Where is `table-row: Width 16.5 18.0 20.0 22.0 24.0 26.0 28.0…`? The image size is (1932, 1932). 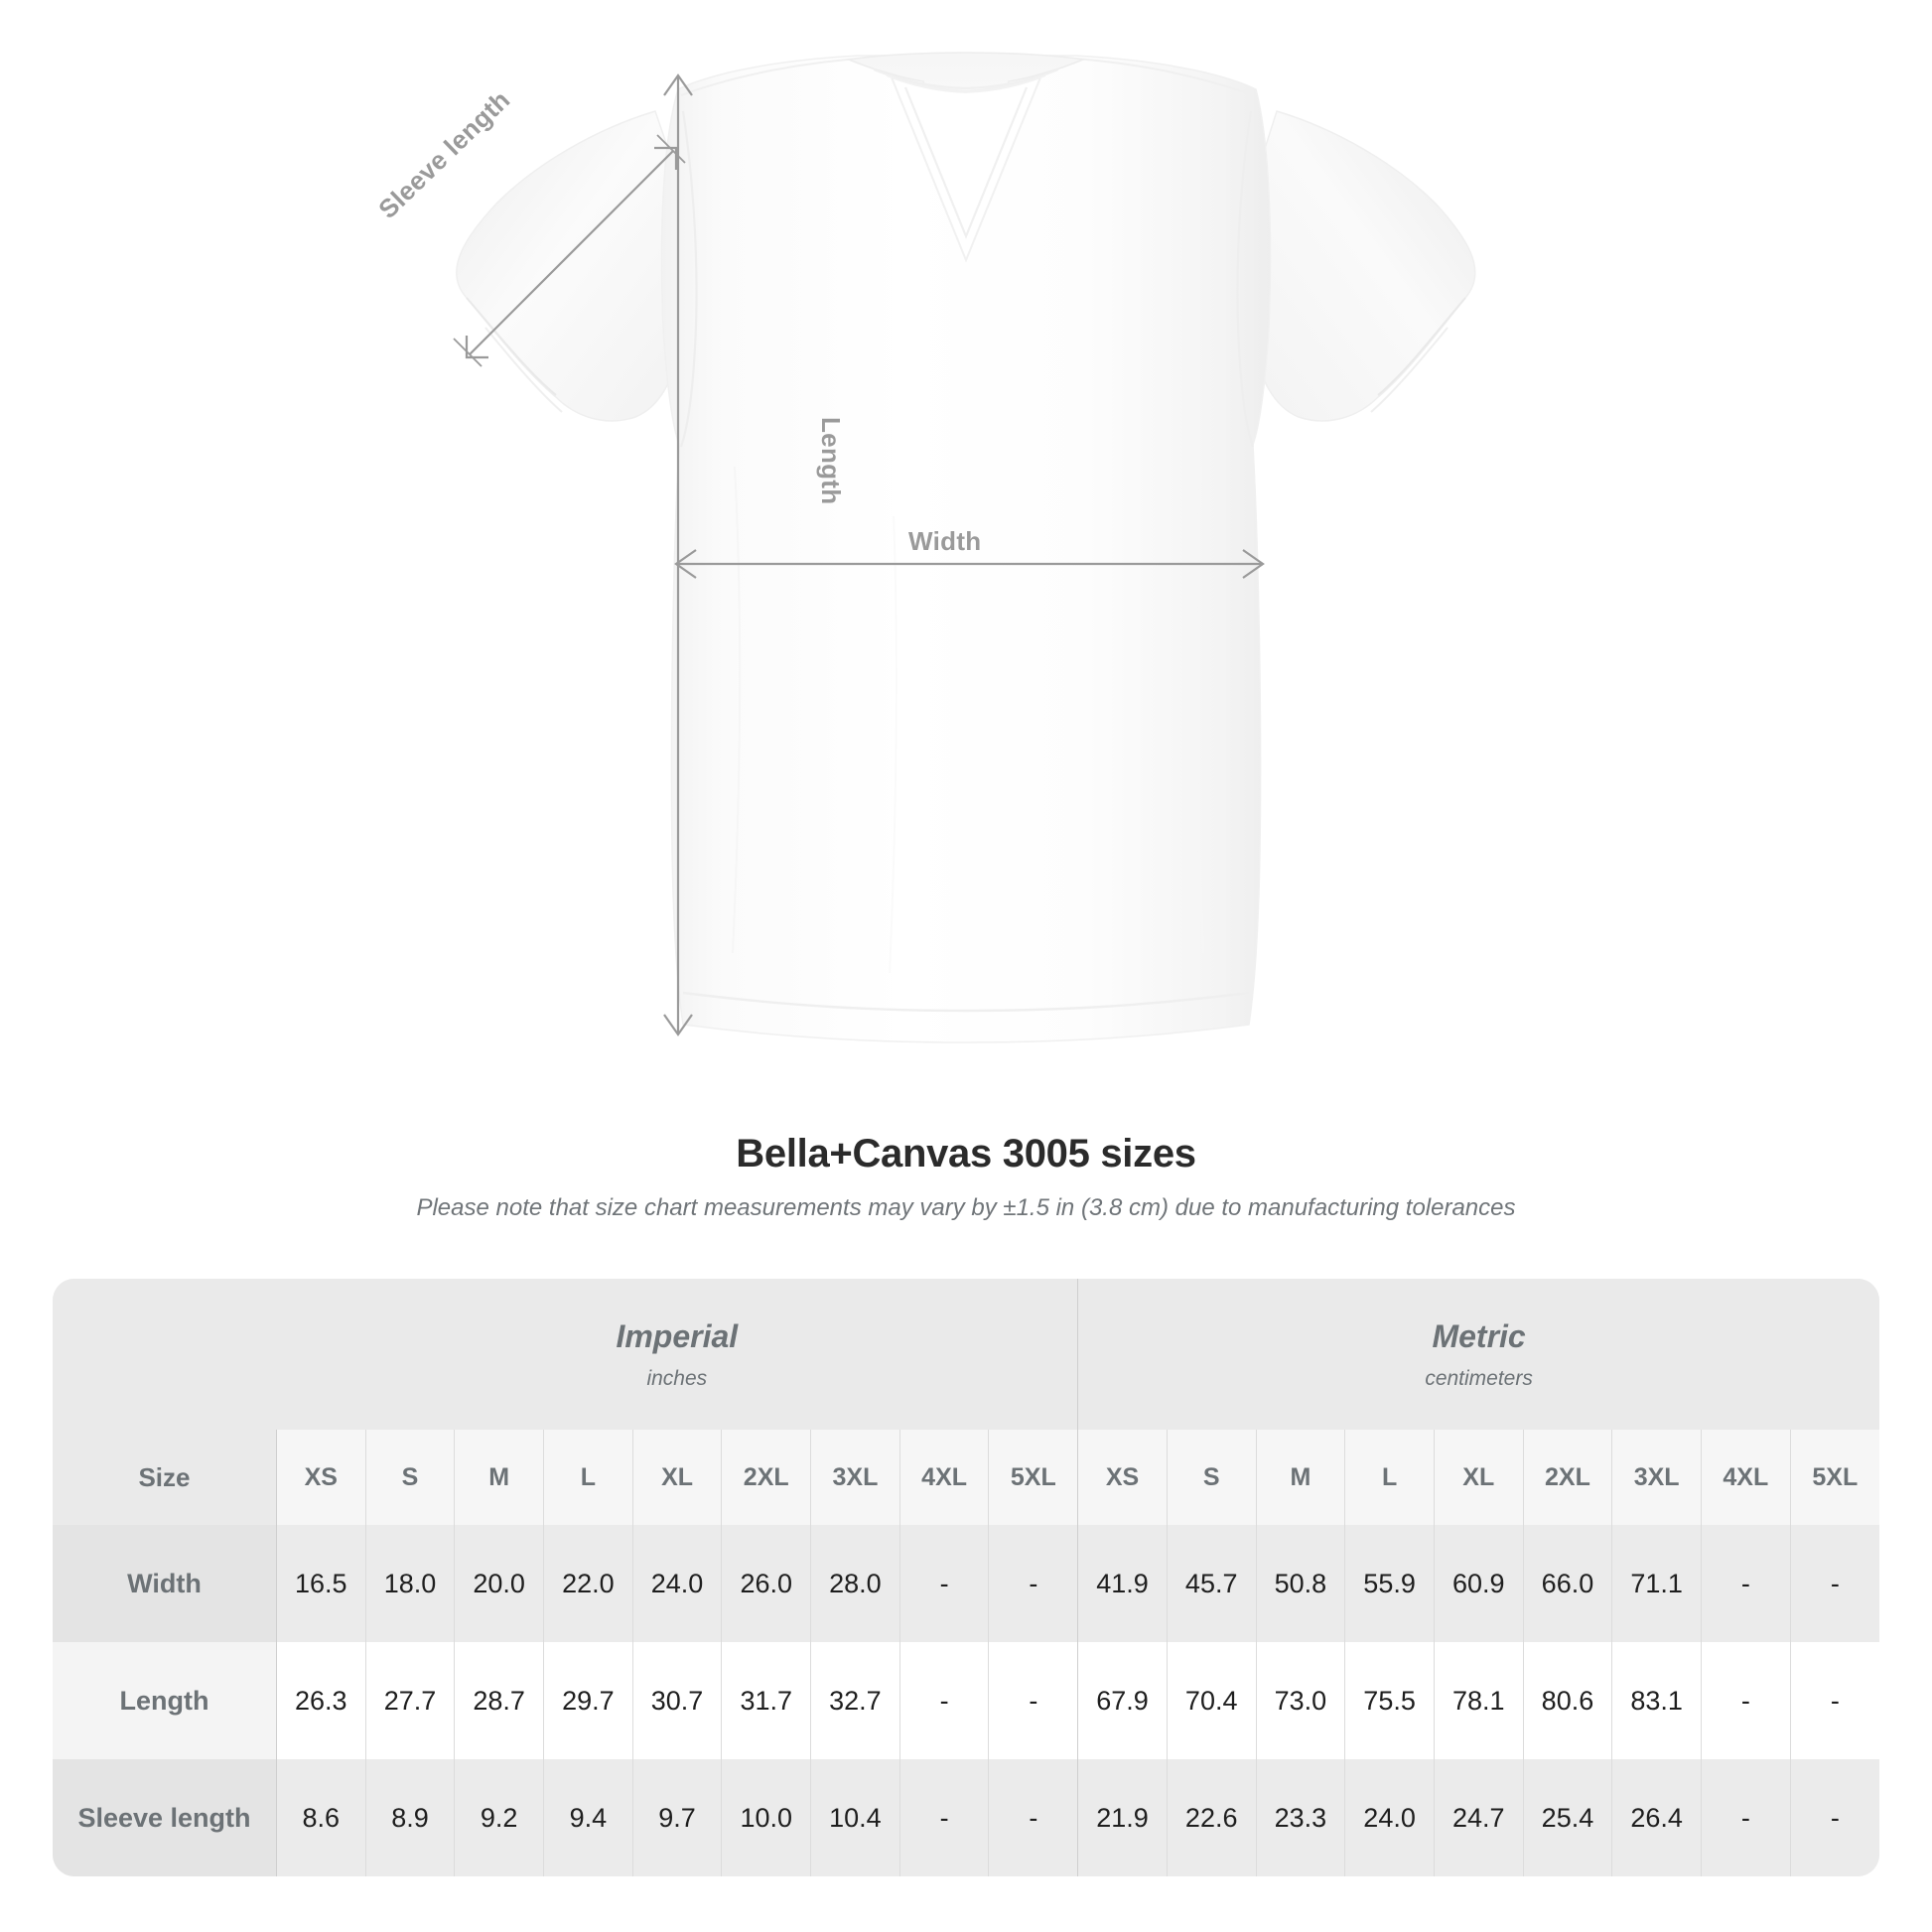
table-row: Width 16.5 18.0 20.0 22.0 24.0 26.0 28.0… is located at coordinates (966, 1584).